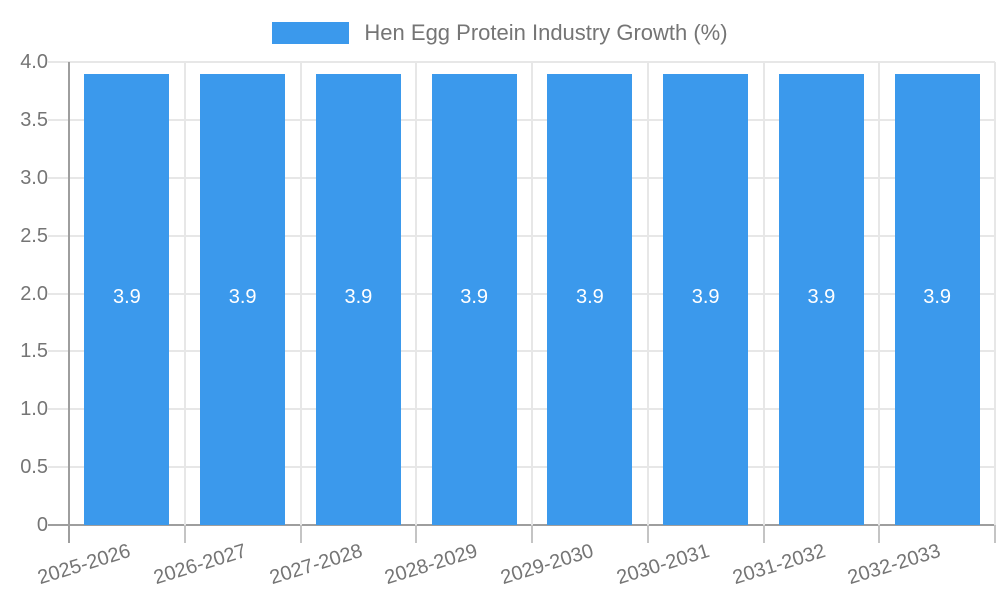  Describe the element at coordinates (34, 119) in the screenshot. I see `y-axis-tick-label: 3.5` at that location.